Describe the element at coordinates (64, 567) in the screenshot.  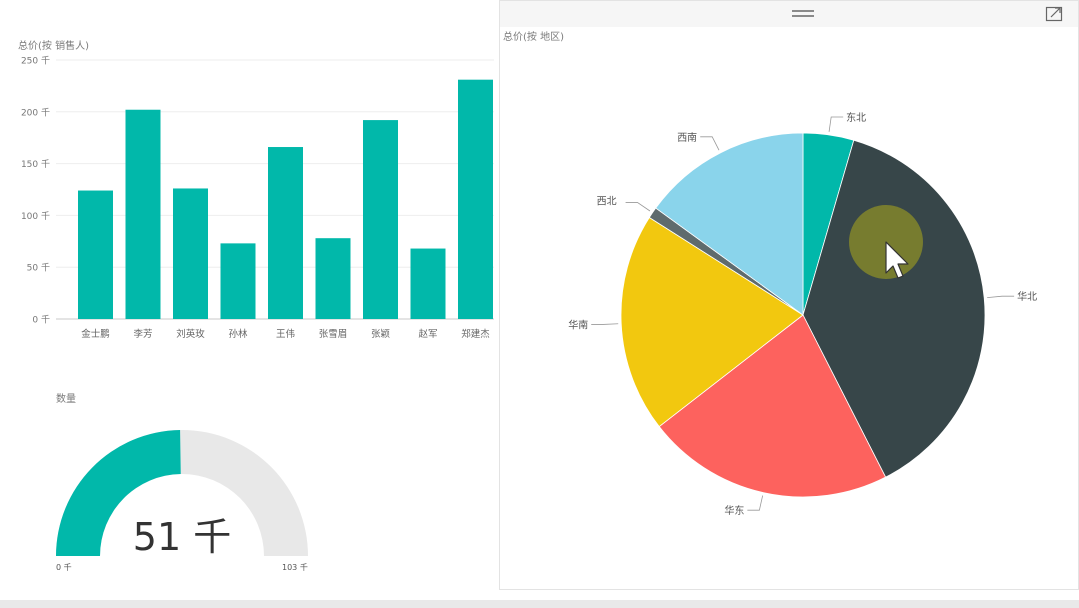
I see `gauge-min-label: 0 千` at that location.